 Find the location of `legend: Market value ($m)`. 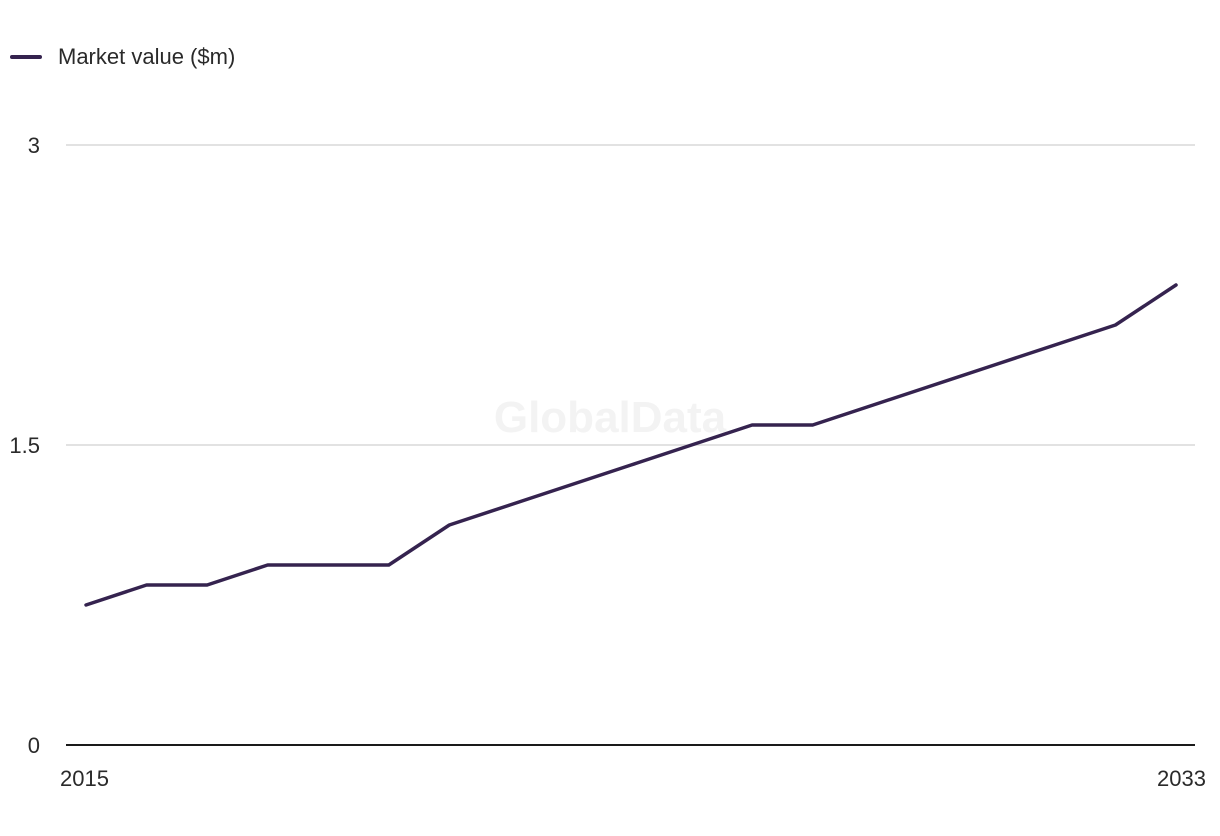

legend: Market value ($m) is located at coordinates (122, 57).